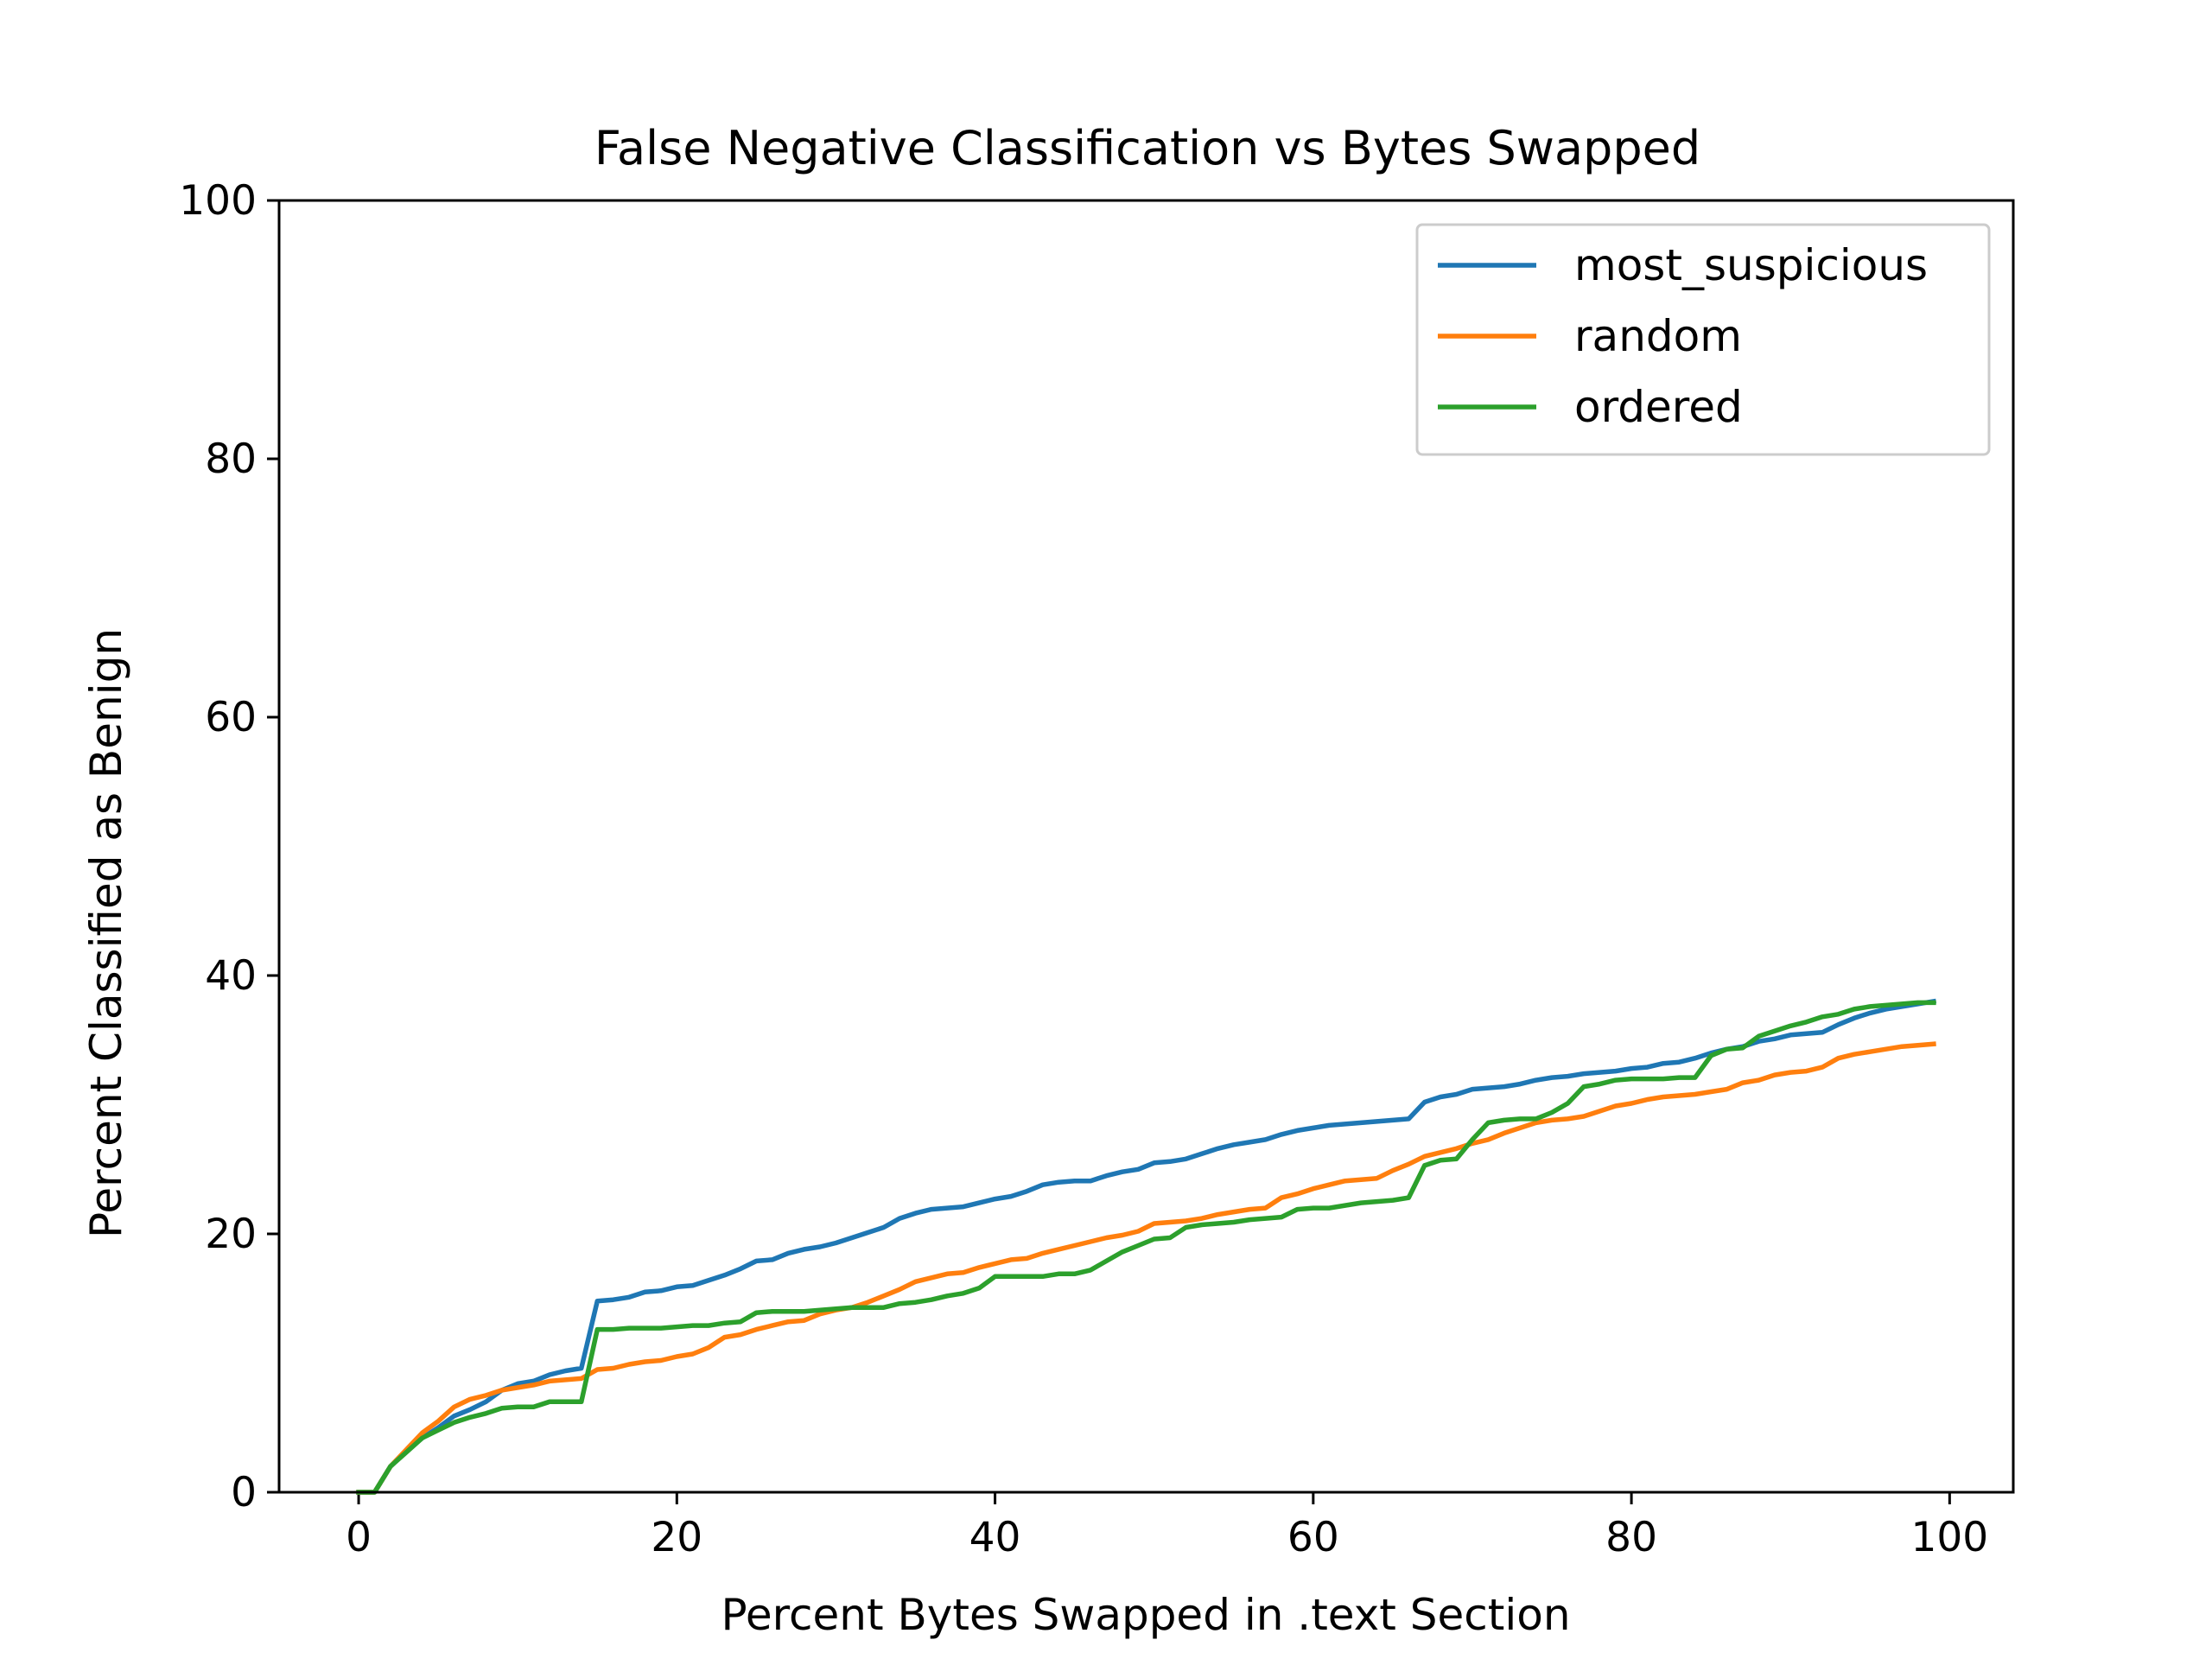 The image size is (2212, 1659). Describe the element at coordinates (995, 1537) in the screenshot. I see `x-tick-label: 40` at that location.